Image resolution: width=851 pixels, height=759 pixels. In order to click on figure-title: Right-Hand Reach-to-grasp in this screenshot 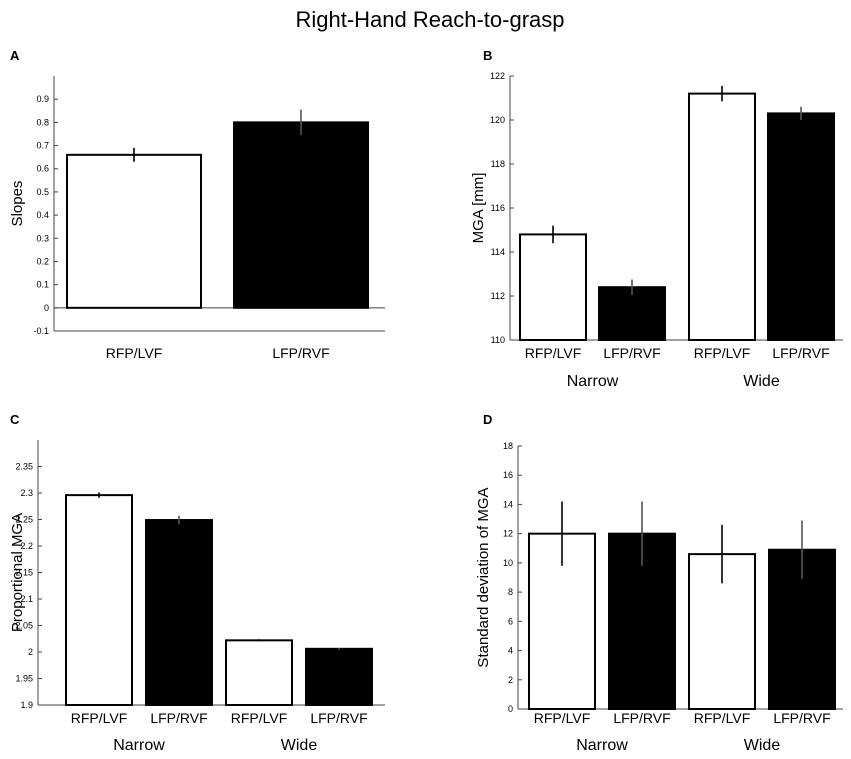, I will do `click(429, 19)`.